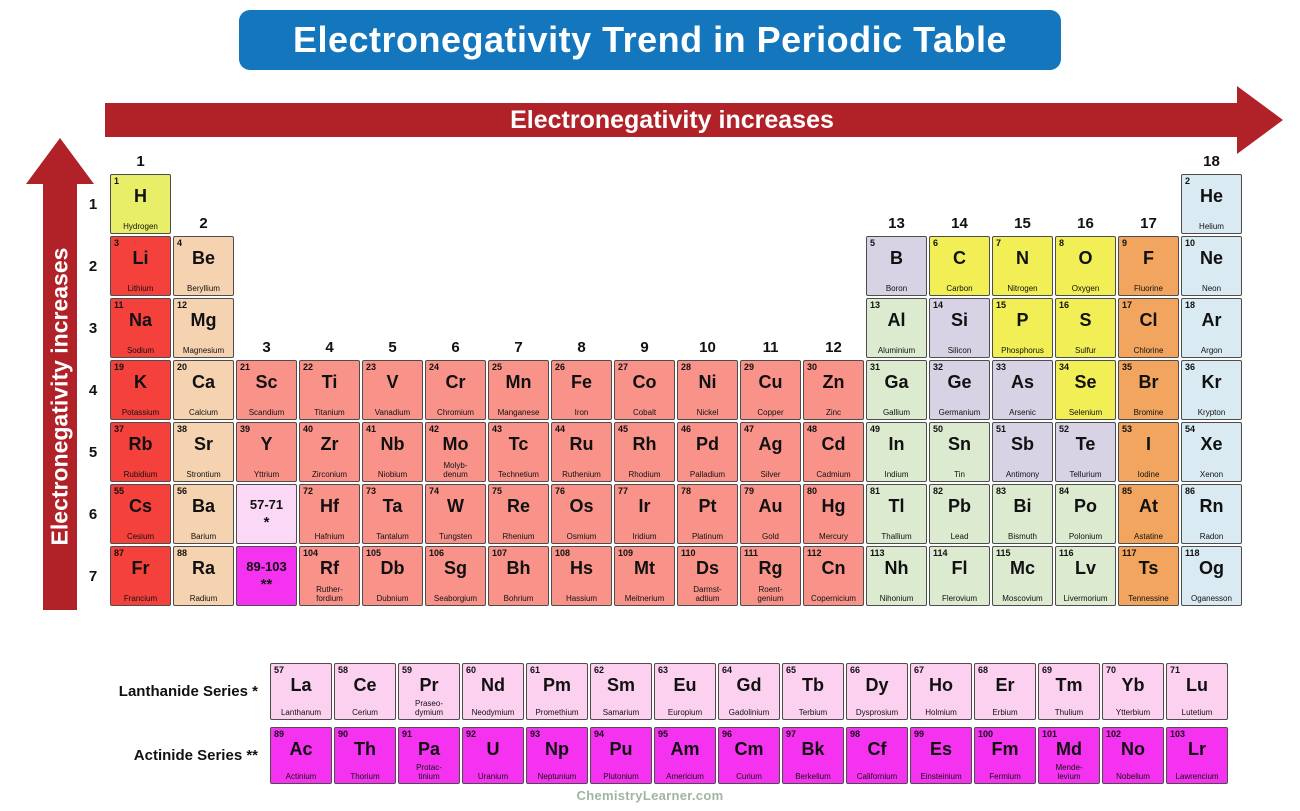 The width and height of the screenshot is (1300, 811). I want to click on atomic-number: 49, so click(875, 429).